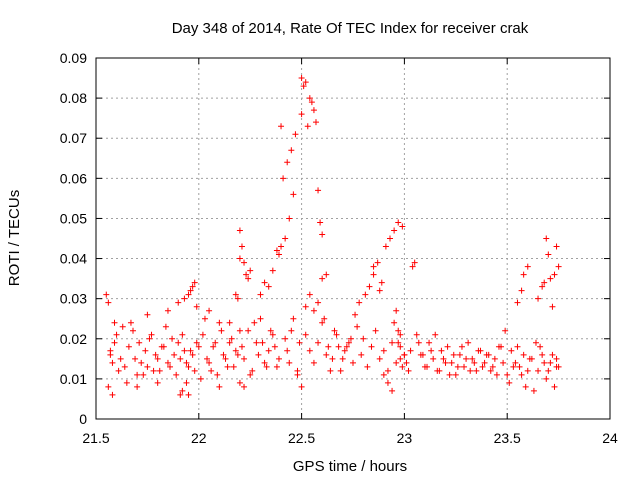 This screenshot has width=640, height=480. I want to click on y-tick-label: 0.07, so click(73, 138).